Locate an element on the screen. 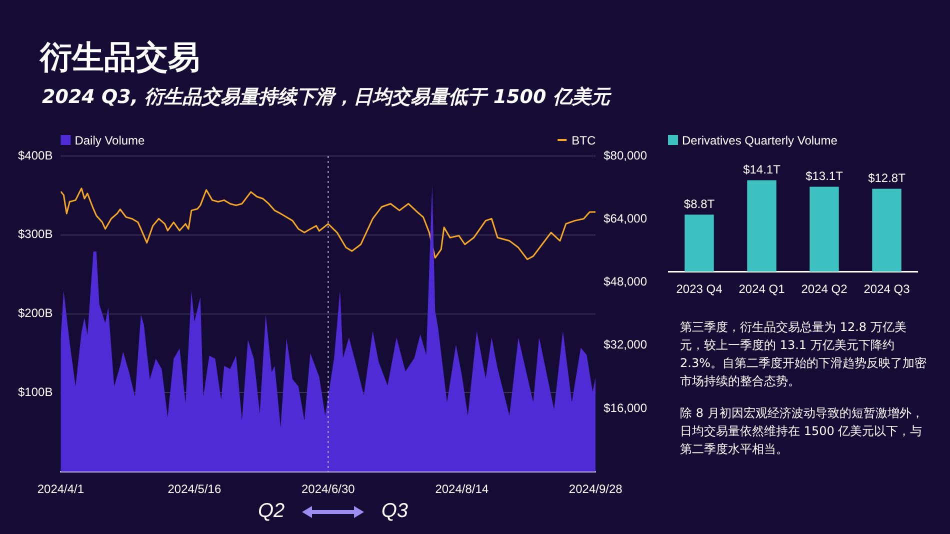 This screenshot has width=950, height=534. y2-tick-label: $80,000 is located at coordinates (626, 155).